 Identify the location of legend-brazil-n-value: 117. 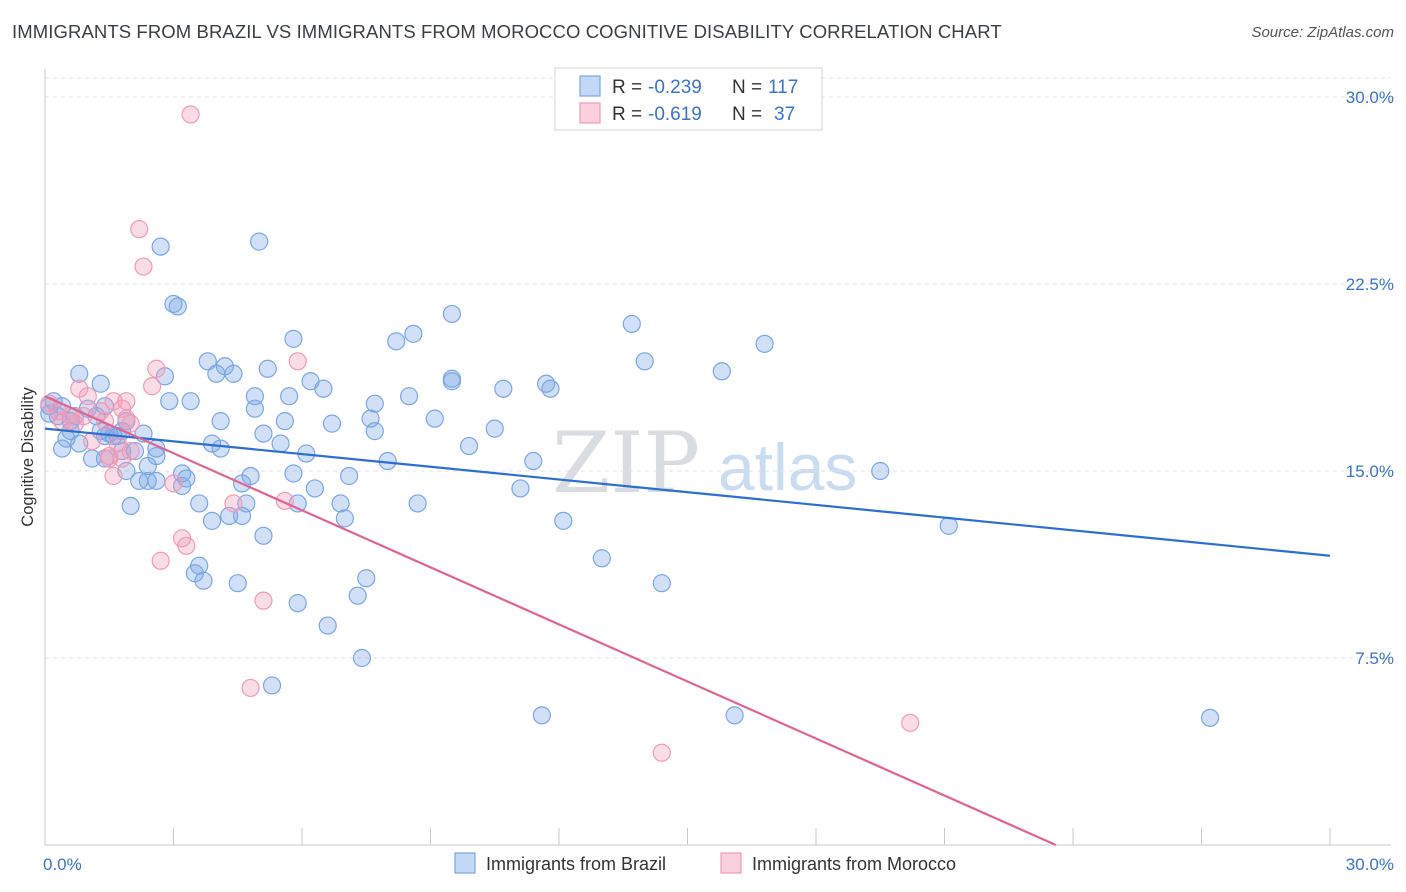
(783, 87).